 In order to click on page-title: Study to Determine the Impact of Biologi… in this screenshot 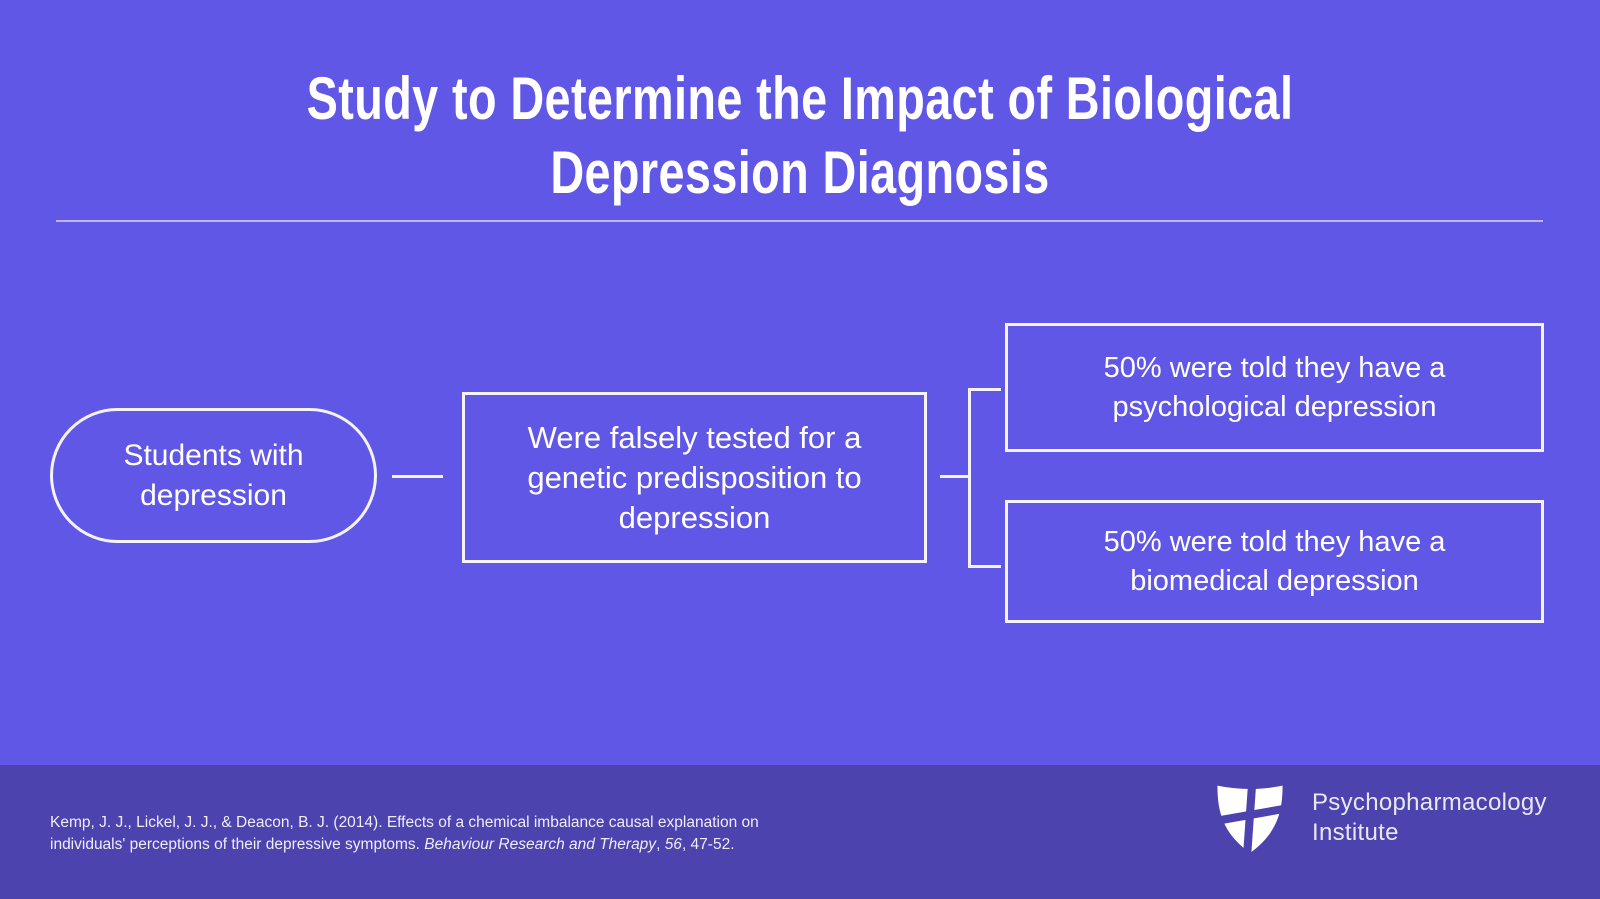, I will do `click(800, 136)`.